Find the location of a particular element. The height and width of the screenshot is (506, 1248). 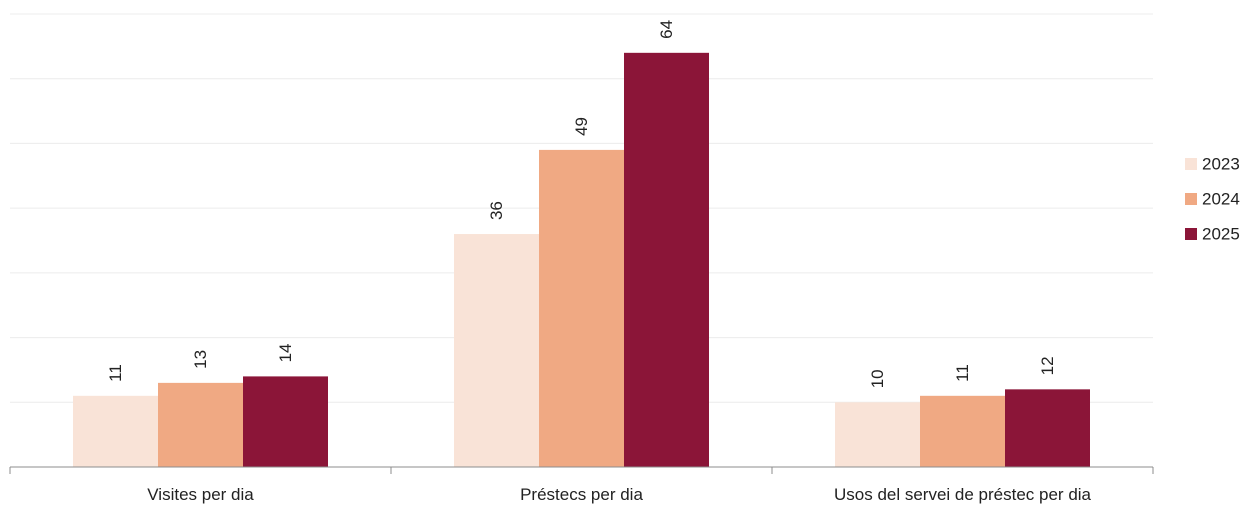

legend-item-2023: 2023 is located at coordinates (1212, 164).